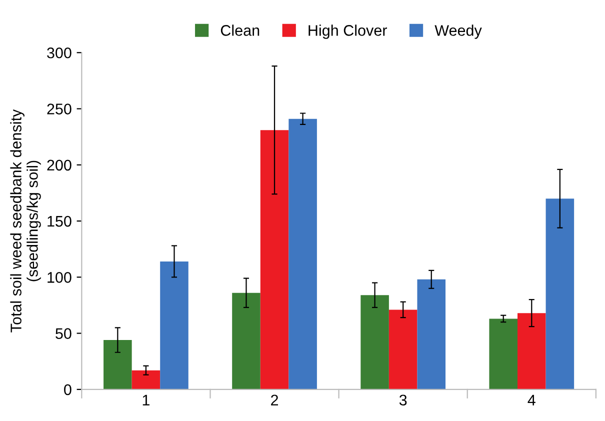 The image size is (605, 421). What do you see at coordinates (59, 109) in the screenshot?
I see `y-tick-label: 250` at bounding box center [59, 109].